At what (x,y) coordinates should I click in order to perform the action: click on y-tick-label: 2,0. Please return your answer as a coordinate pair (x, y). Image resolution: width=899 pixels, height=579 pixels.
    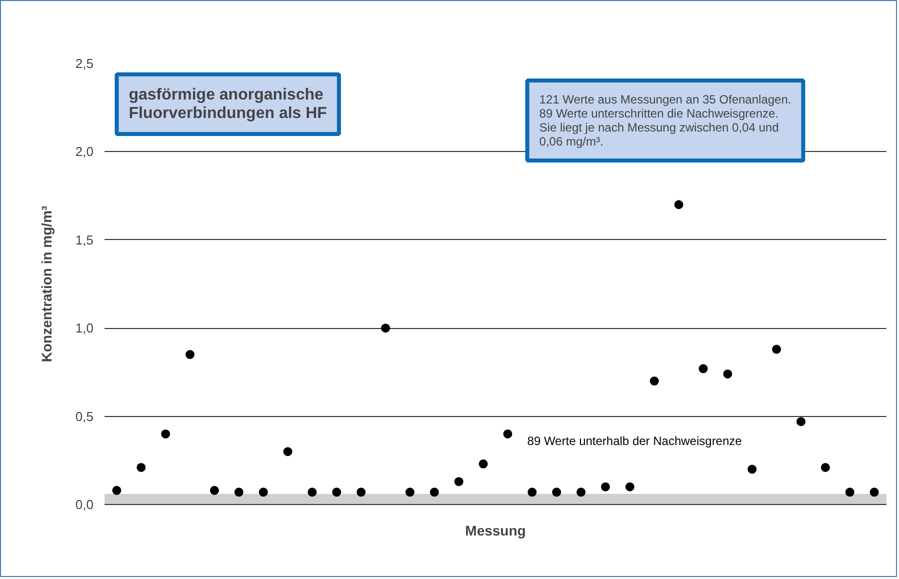
    Looking at the image, I should click on (84, 152).